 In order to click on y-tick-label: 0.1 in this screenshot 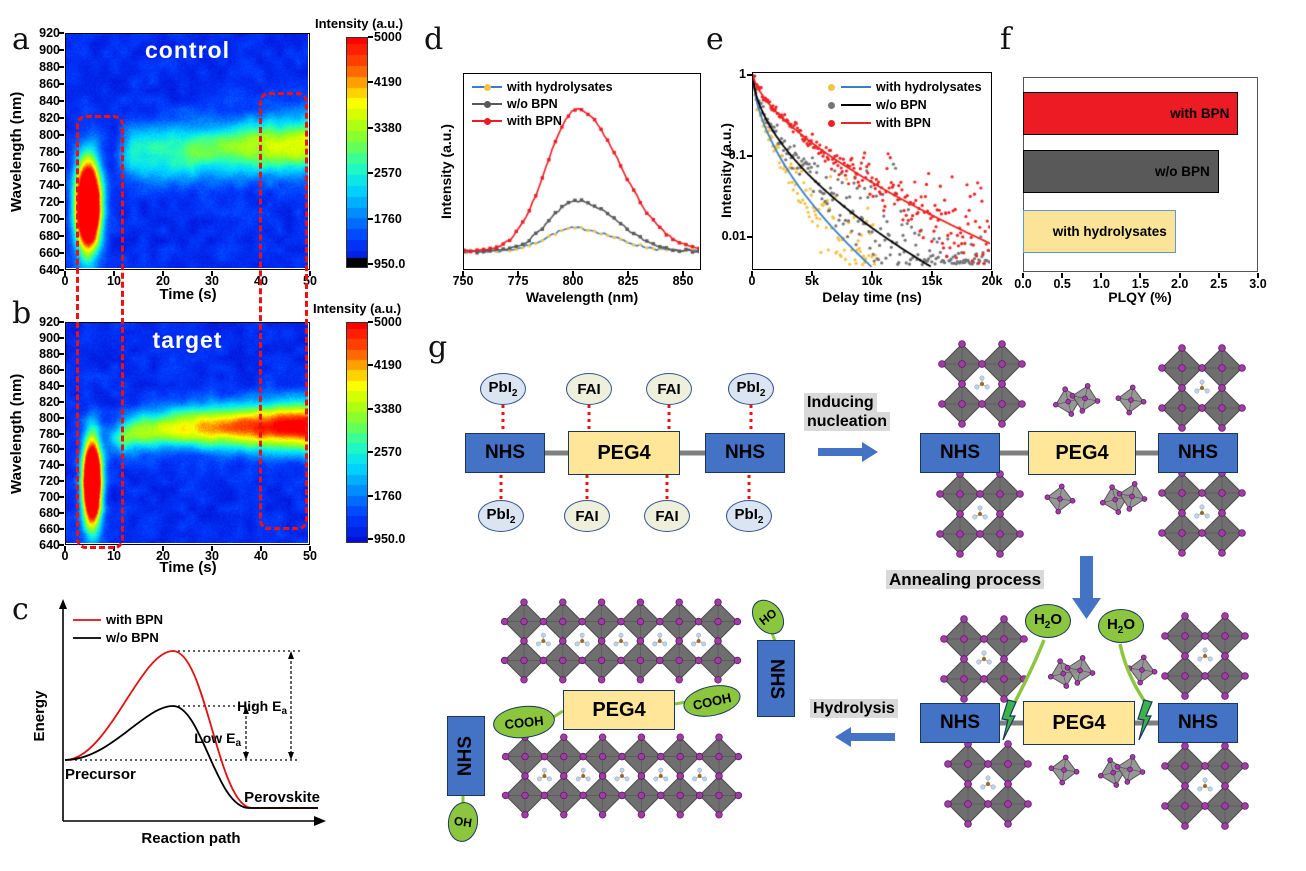, I will do `click(737, 155)`.